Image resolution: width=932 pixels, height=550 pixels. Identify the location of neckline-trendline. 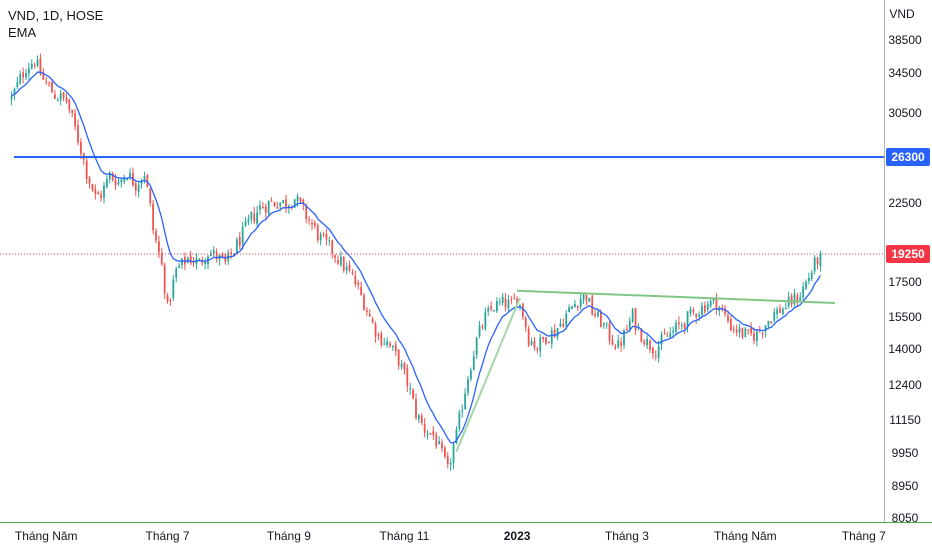
(676, 296).